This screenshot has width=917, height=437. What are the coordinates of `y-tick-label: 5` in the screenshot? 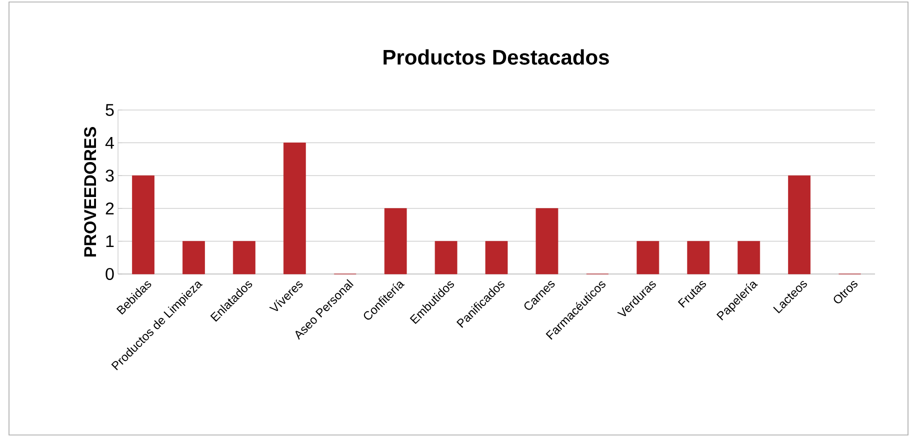 It's located at (110, 110).